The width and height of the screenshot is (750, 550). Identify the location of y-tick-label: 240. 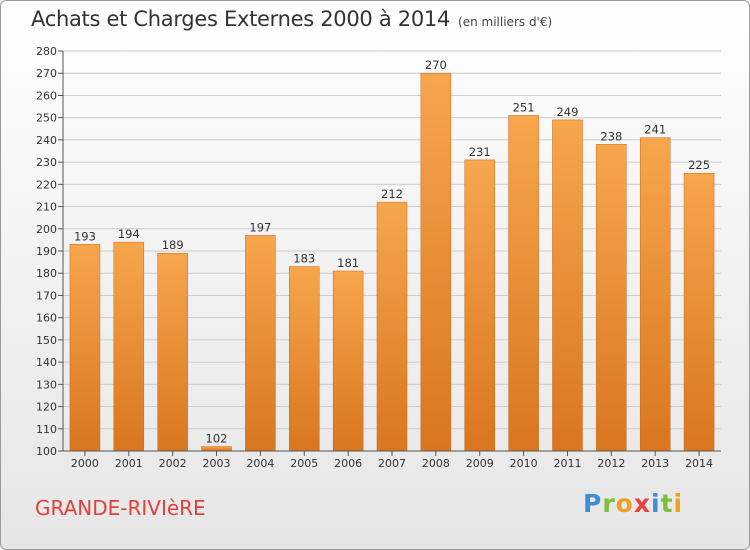
(46, 140).